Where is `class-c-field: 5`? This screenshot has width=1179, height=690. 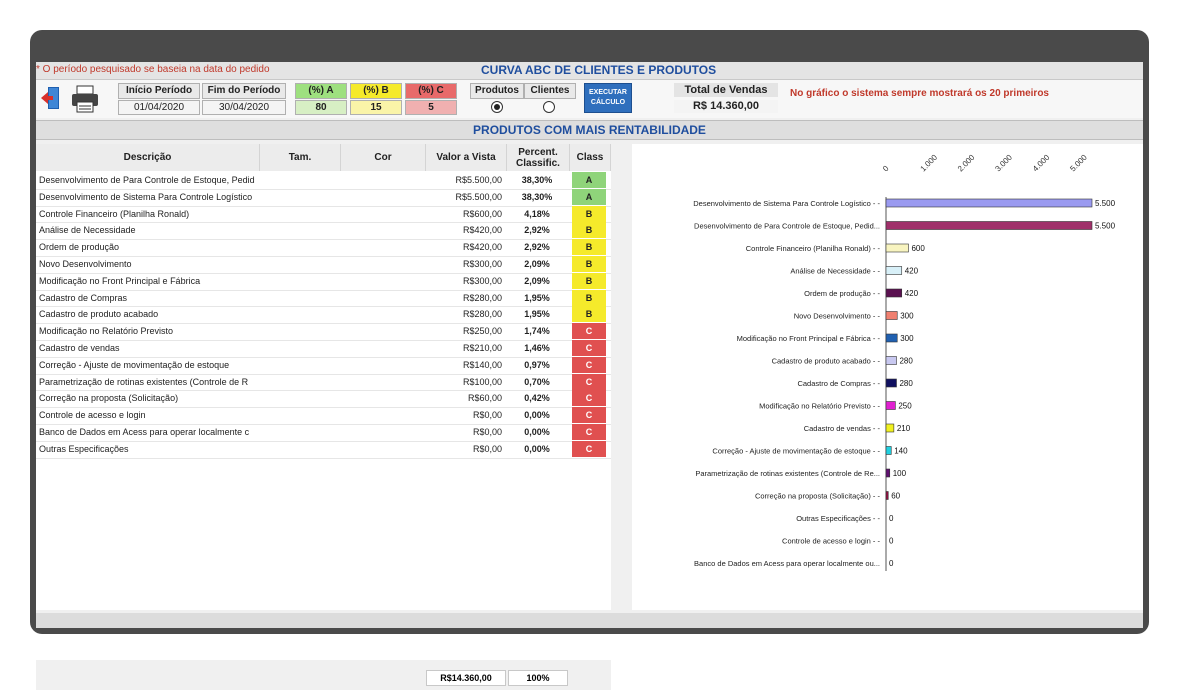
class-c-field: 5 is located at coordinates (431, 107).